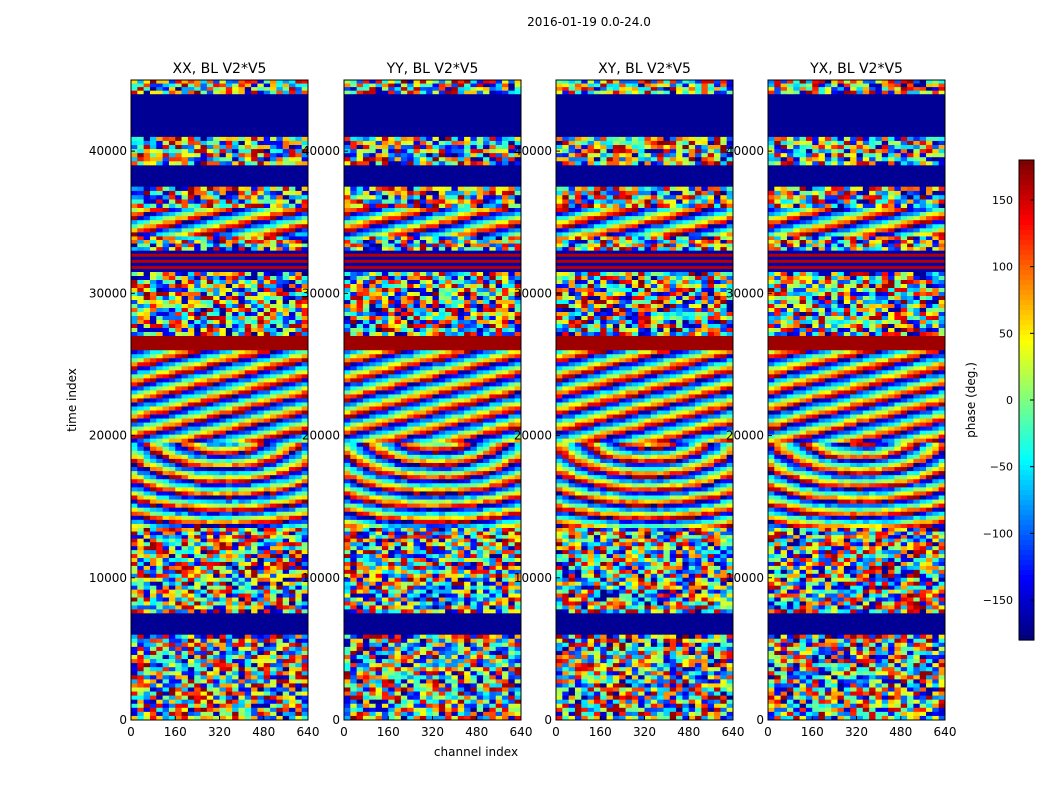 The width and height of the screenshot is (1050, 800). I want to click on x-tick-label: 0, so click(131, 732).